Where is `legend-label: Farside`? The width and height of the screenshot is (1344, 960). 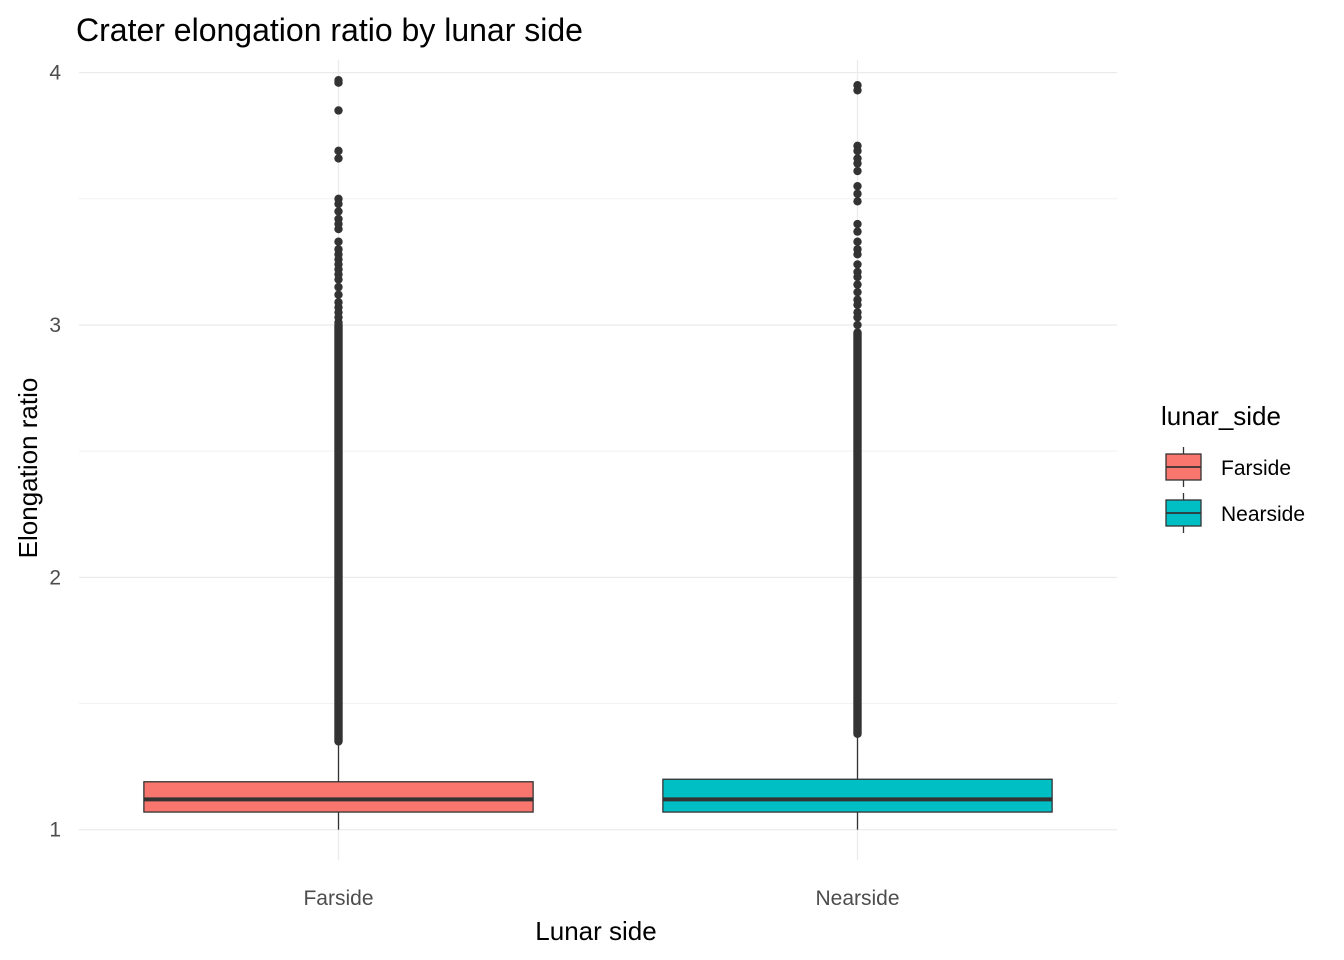
legend-label: Farside is located at coordinates (1256, 468).